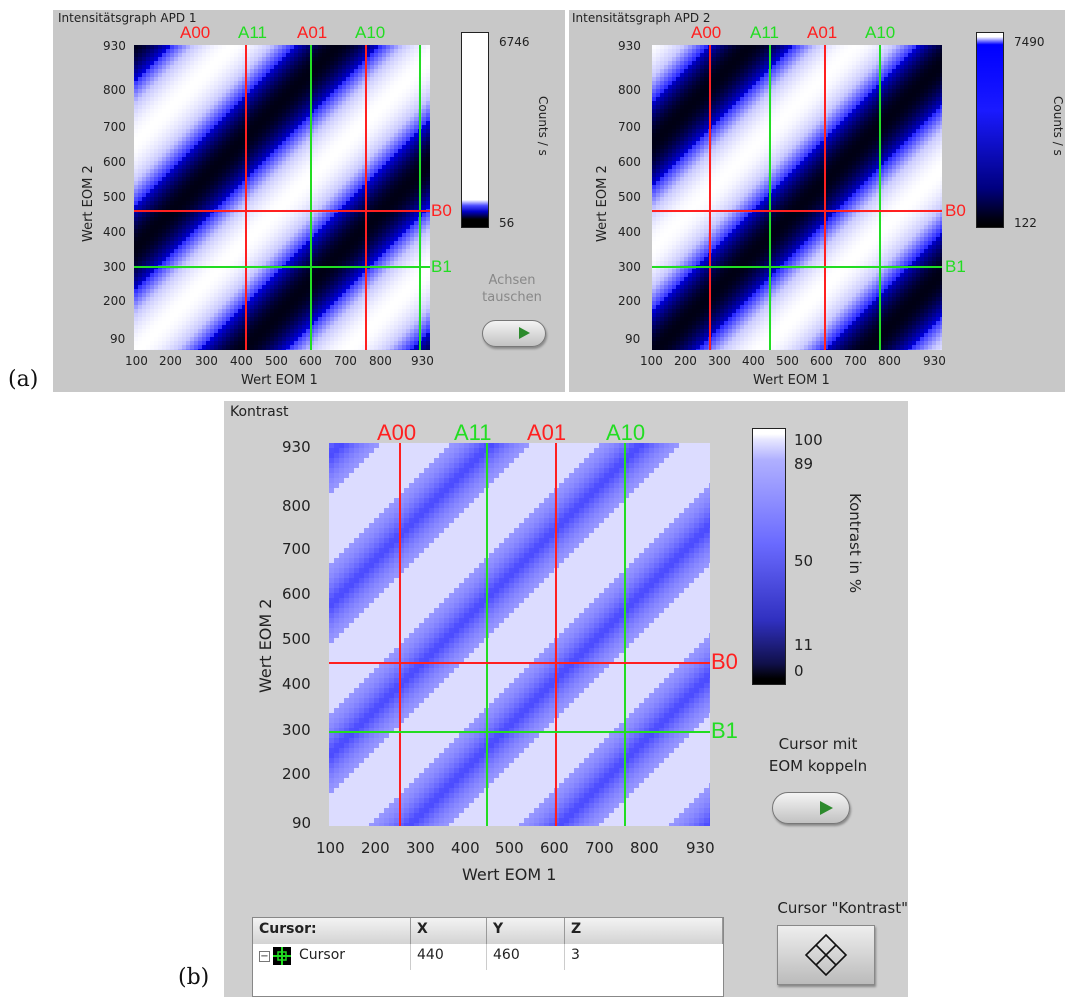 This screenshot has height=997, width=1065. Describe the element at coordinates (475, 130) in the screenshot. I see `intensity-scale-apd1` at that location.